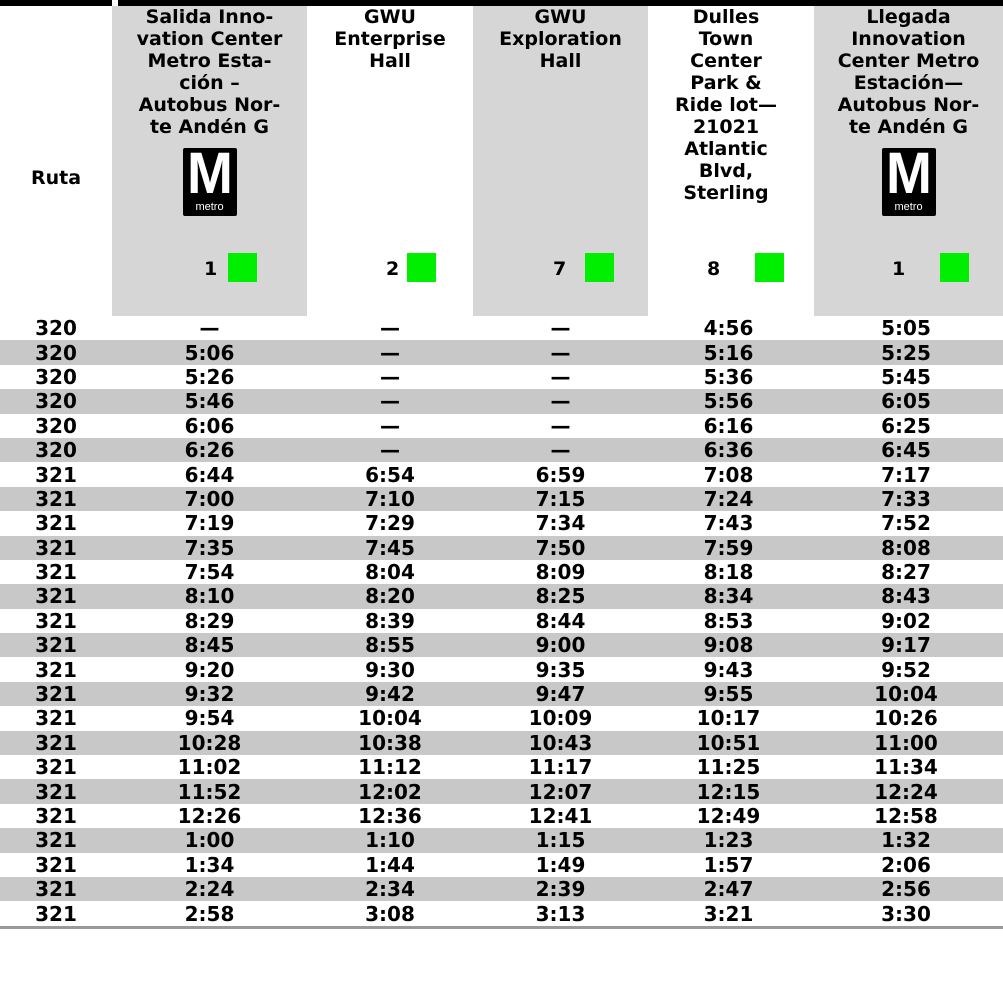  What do you see at coordinates (501, 791) in the screenshot?
I see `table-row: 321 11:52 12:02 12:07 12:15 12:24` at bounding box center [501, 791].